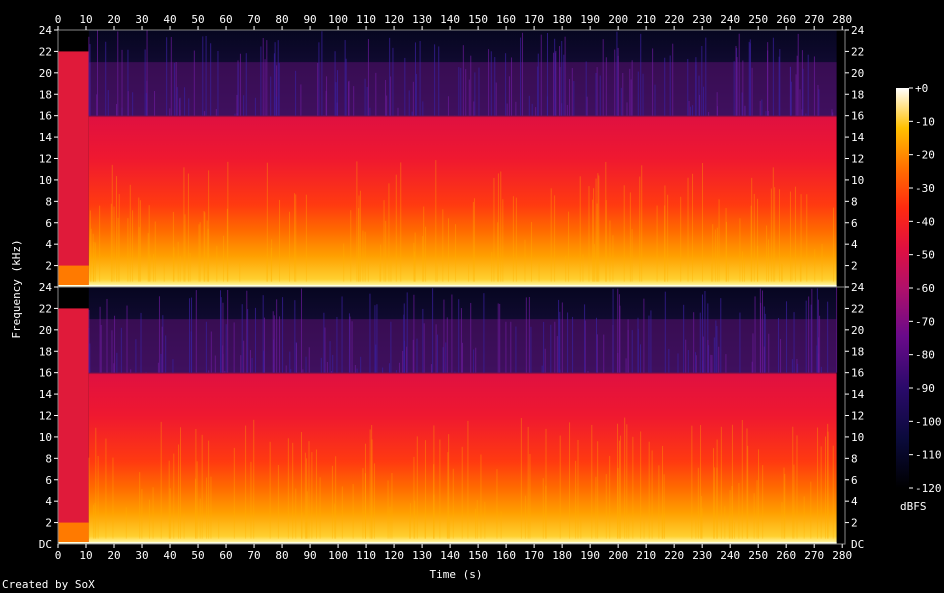  What do you see at coordinates (928, 421) in the screenshot?
I see `colorbar-tick-label: -100` at bounding box center [928, 421].